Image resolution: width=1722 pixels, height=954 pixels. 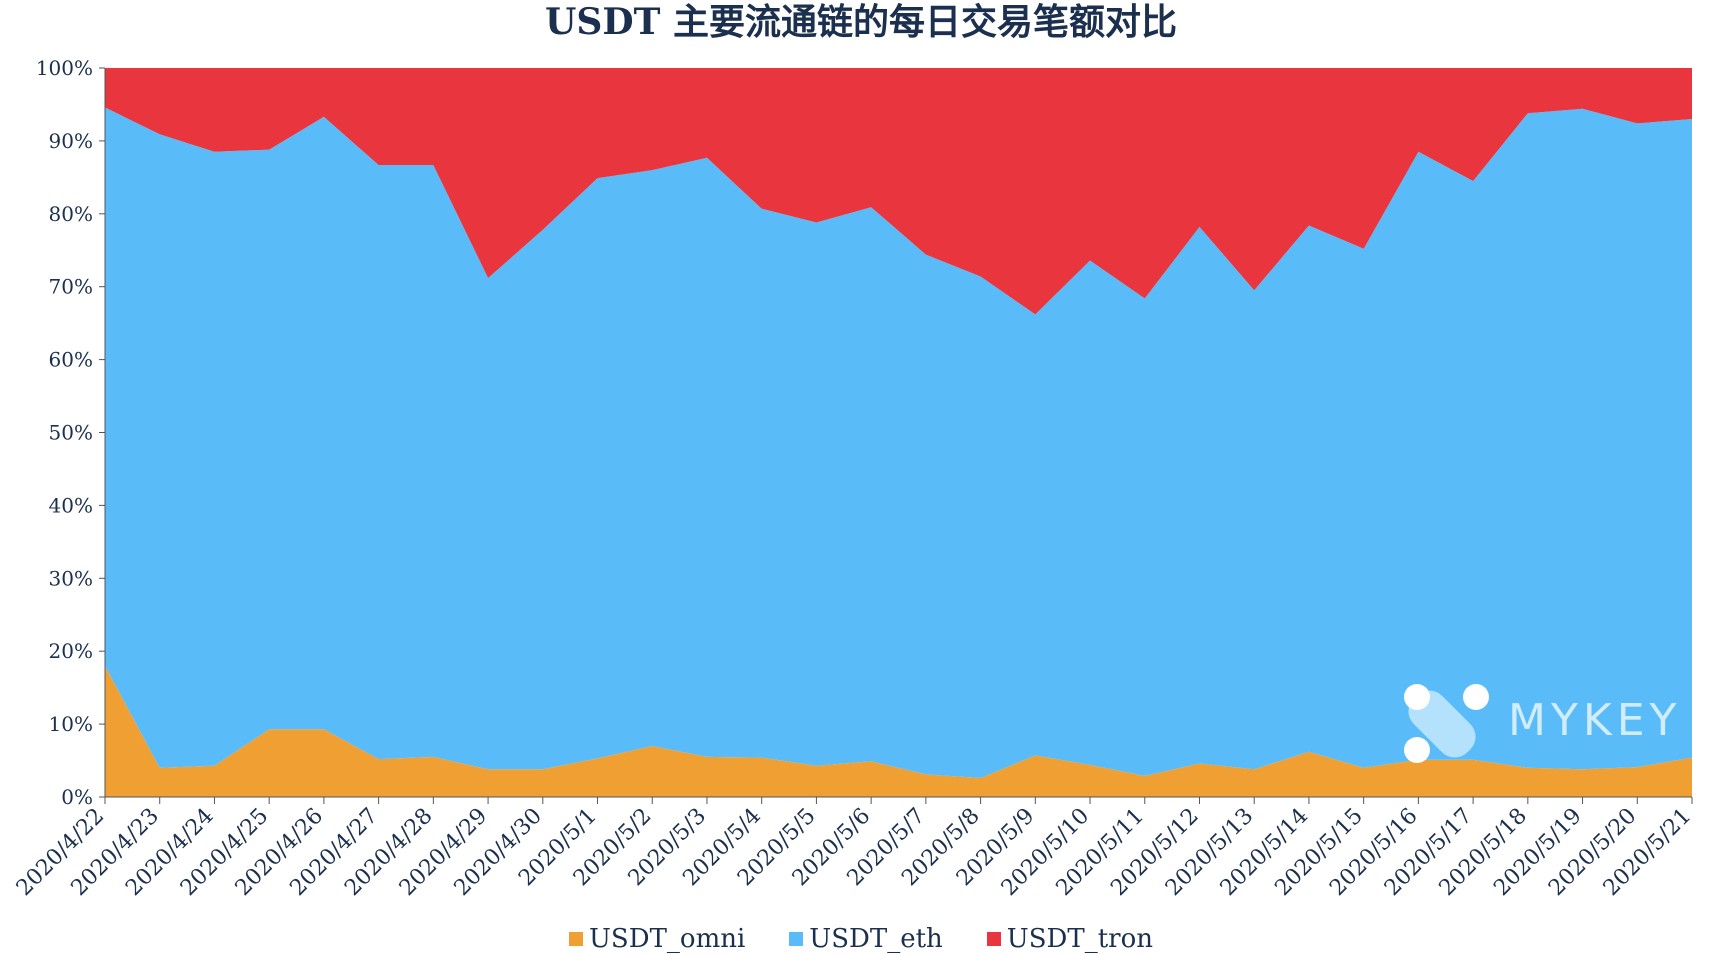 I want to click on legend-label: USDT_eth, so click(x=876, y=939).